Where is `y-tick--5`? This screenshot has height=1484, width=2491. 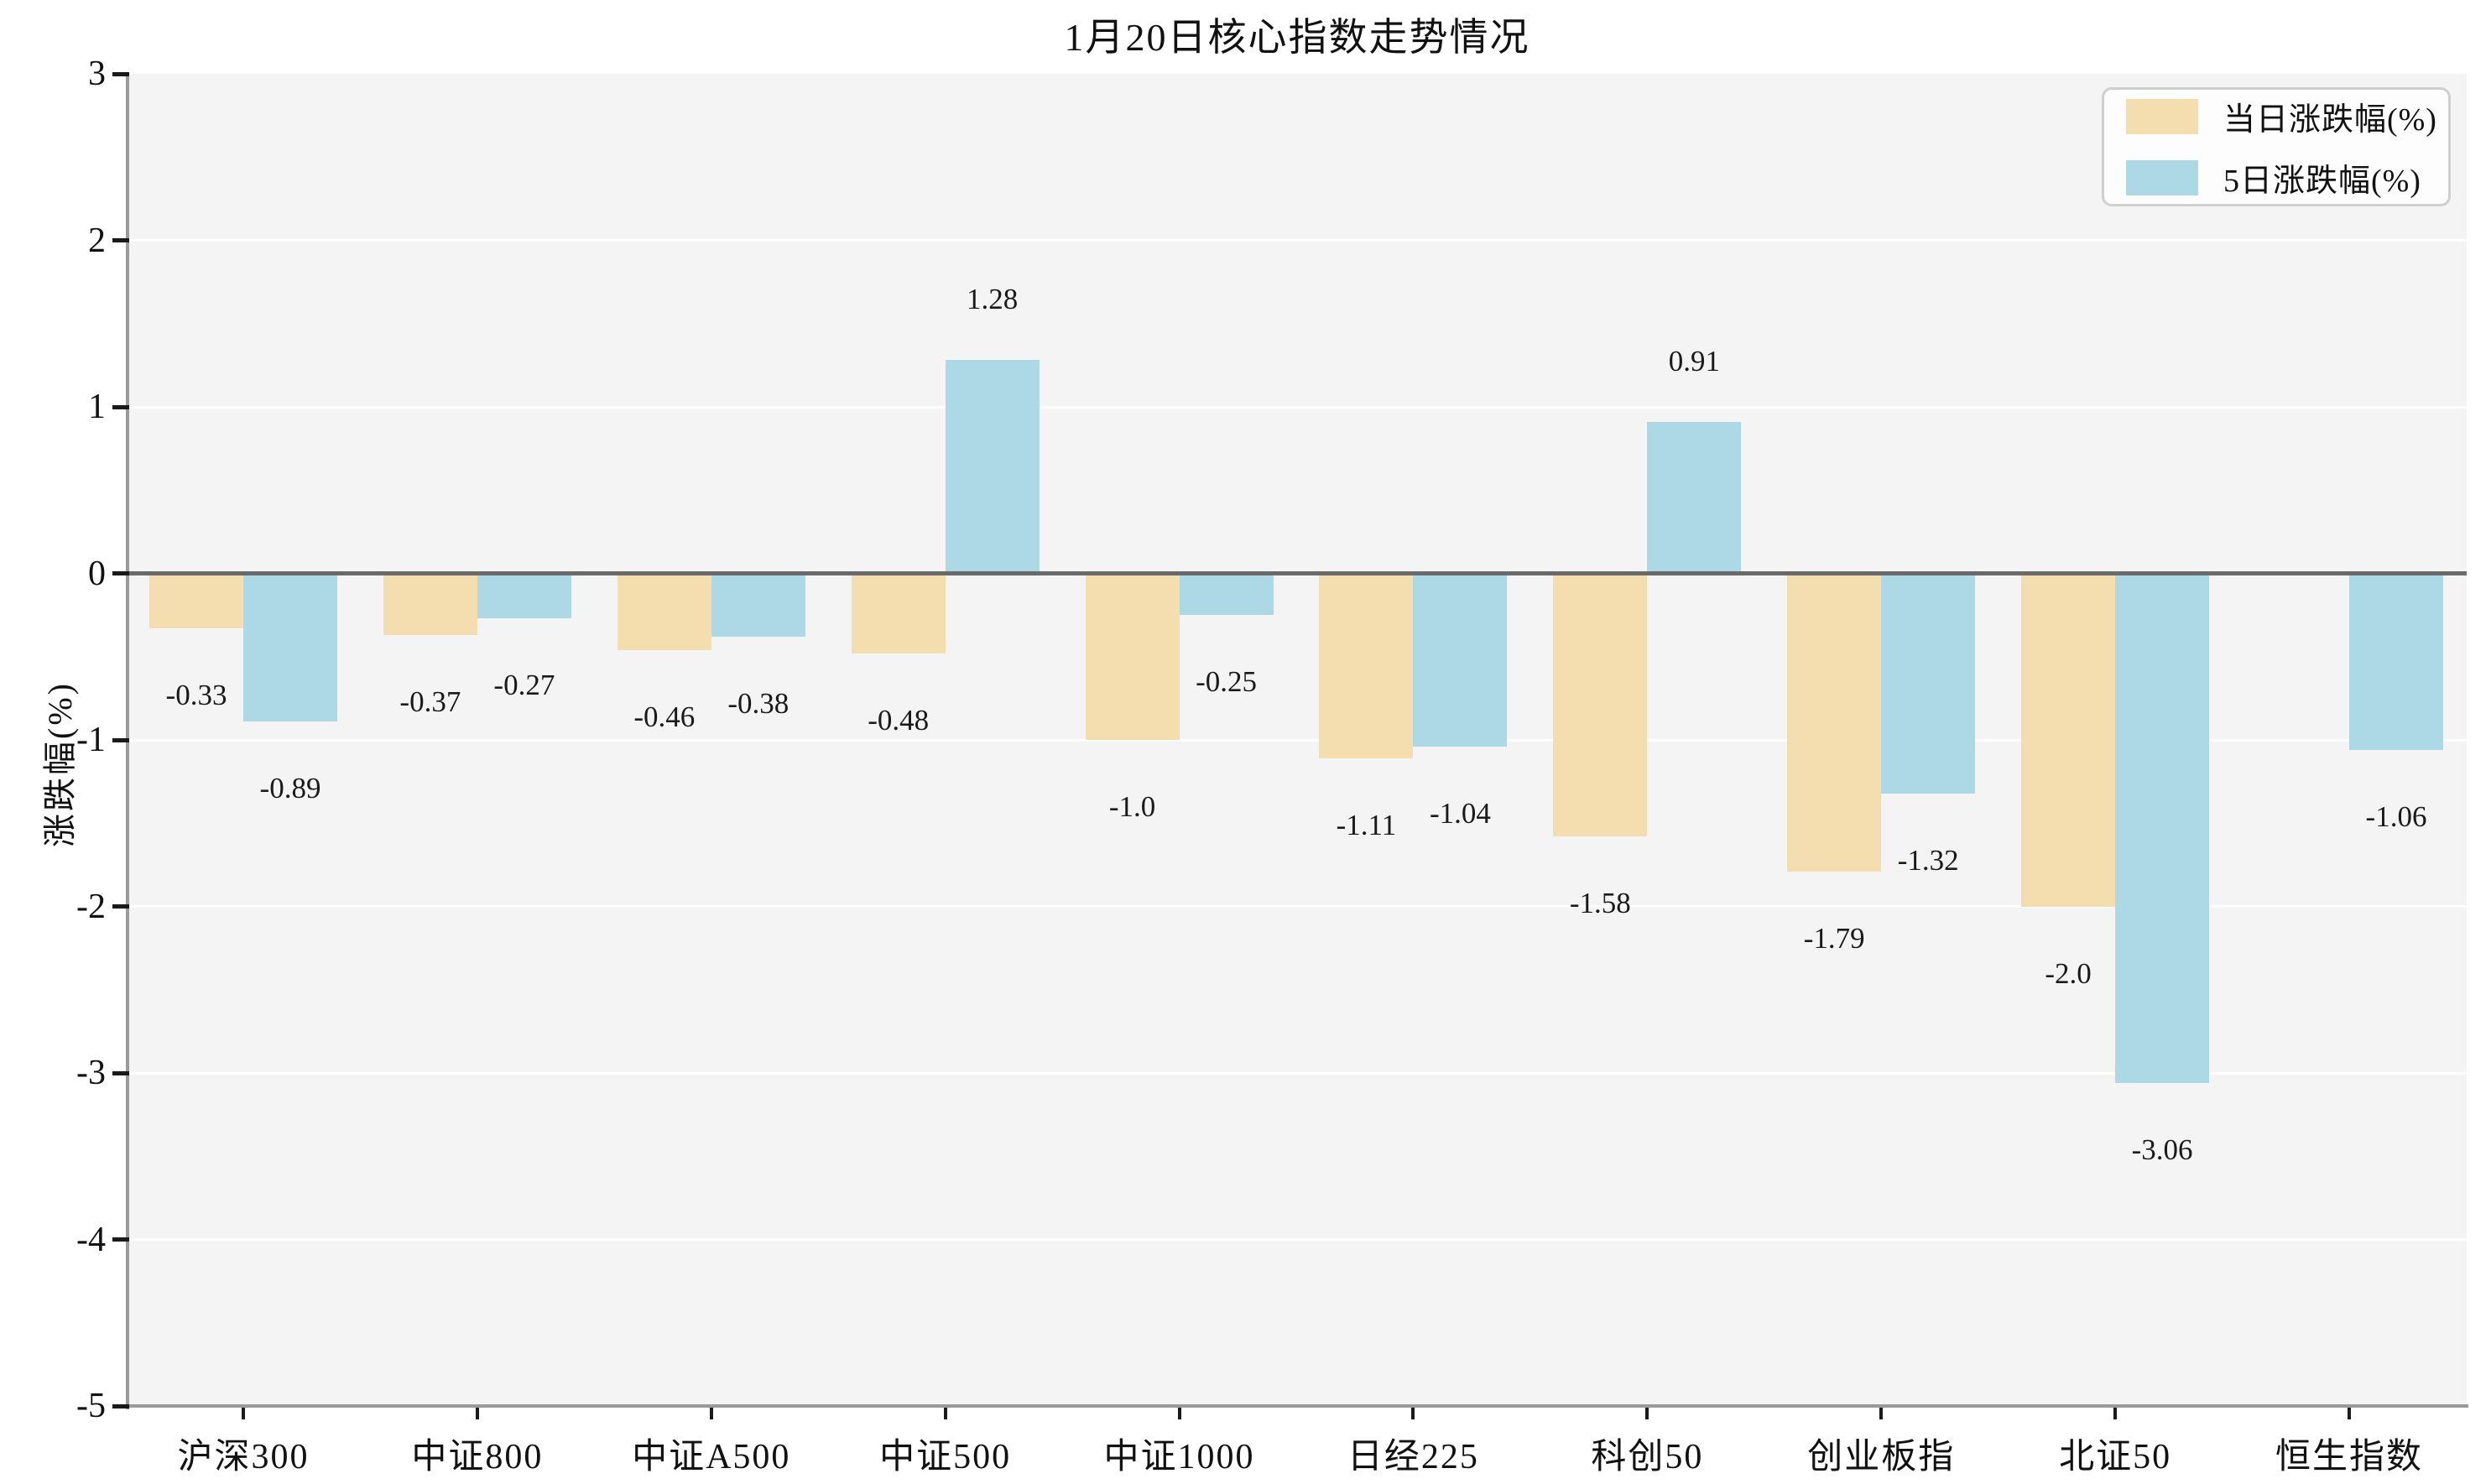
y-tick--5 is located at coordinates (121, 1405).